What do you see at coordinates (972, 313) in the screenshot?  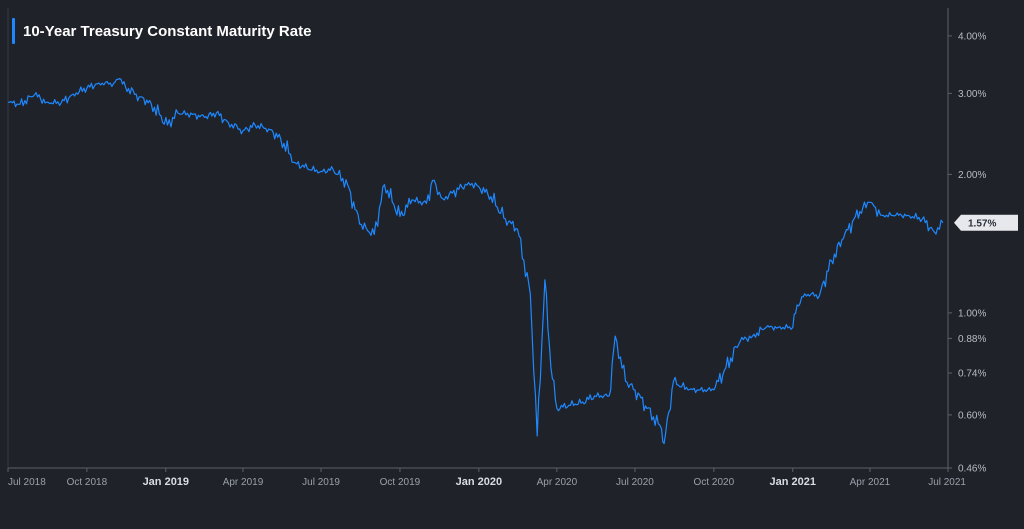 I see `y-tick-label: 1.00%` at bounding box center [972, 313].